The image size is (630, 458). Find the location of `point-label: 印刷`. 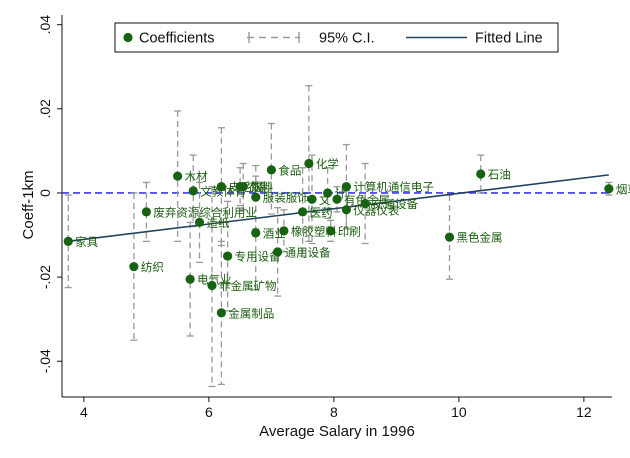

point-label: 印刷 is located at coordinates (349, 231).